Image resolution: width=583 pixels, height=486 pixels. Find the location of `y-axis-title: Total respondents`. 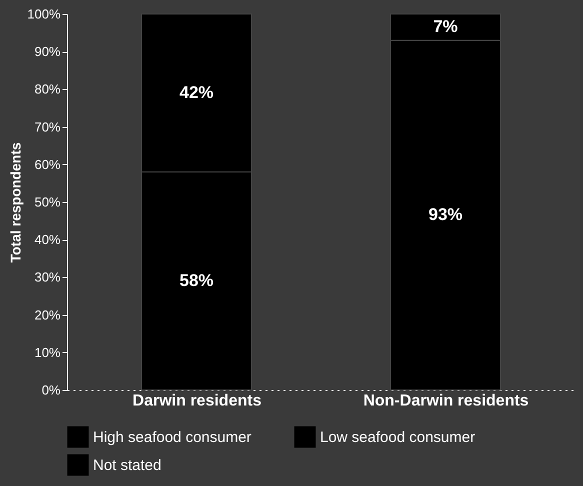

y-axis-title: Total respondents is located at coordinates (15, 202).